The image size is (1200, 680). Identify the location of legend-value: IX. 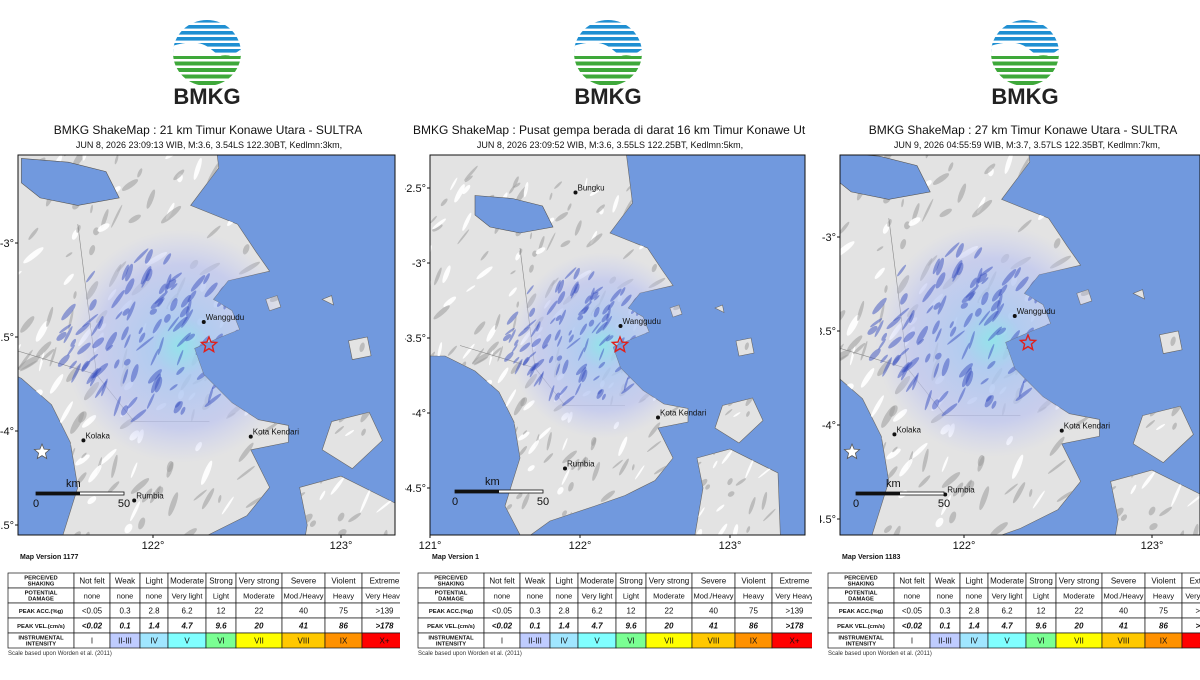
(754, 641).